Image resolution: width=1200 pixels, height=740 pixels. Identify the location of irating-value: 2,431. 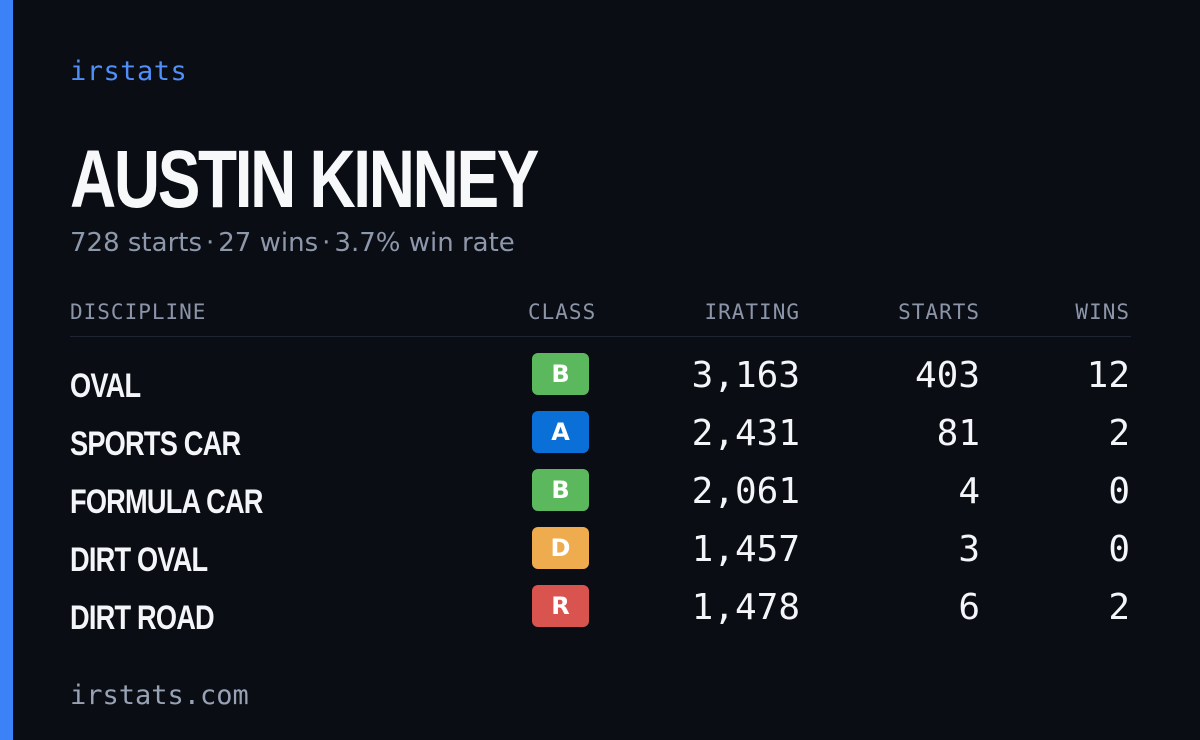
(745, 433).